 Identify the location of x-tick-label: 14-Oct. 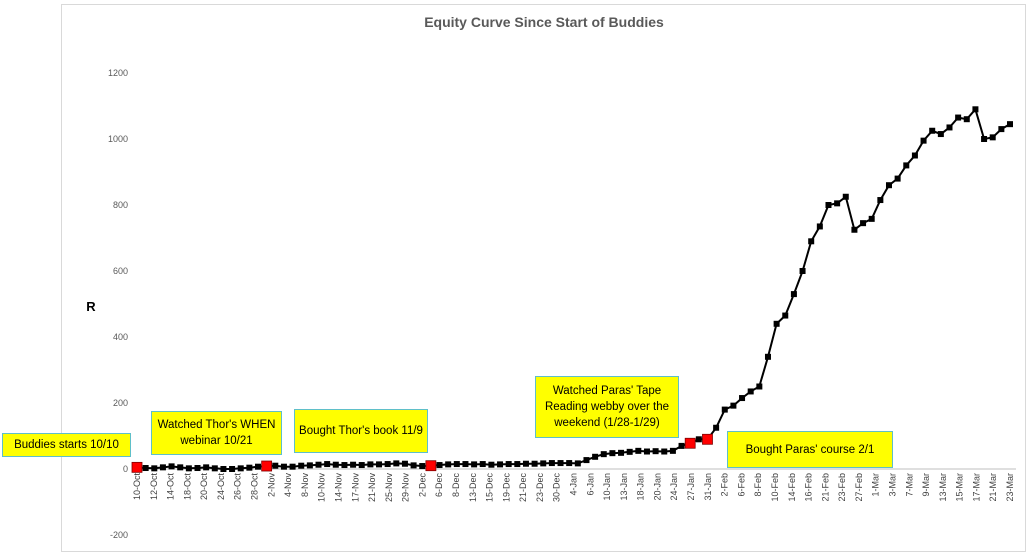
(171, 487).